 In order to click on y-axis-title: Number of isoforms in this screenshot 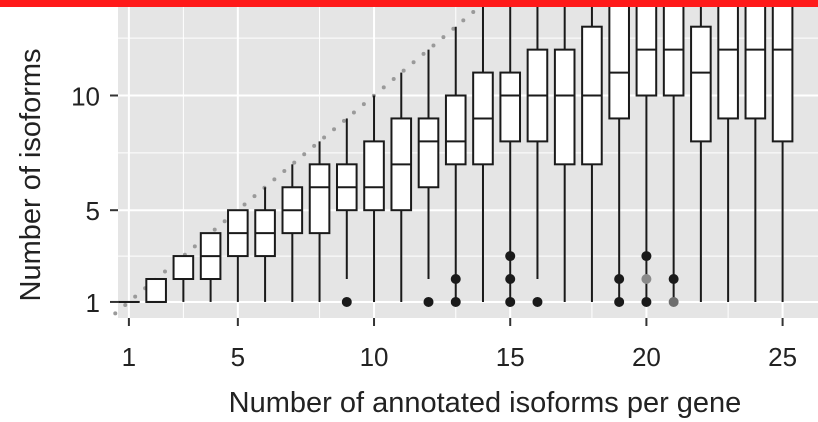, I will do `click(31, 174)`.